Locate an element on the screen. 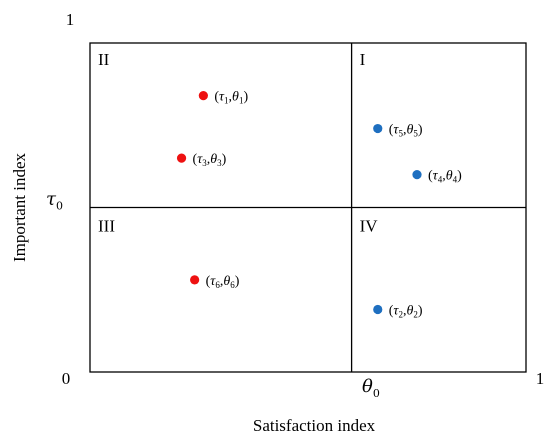 The image size is (550, 441). x-axis-title: Satisfaction index is located at coordinates (314, 425).